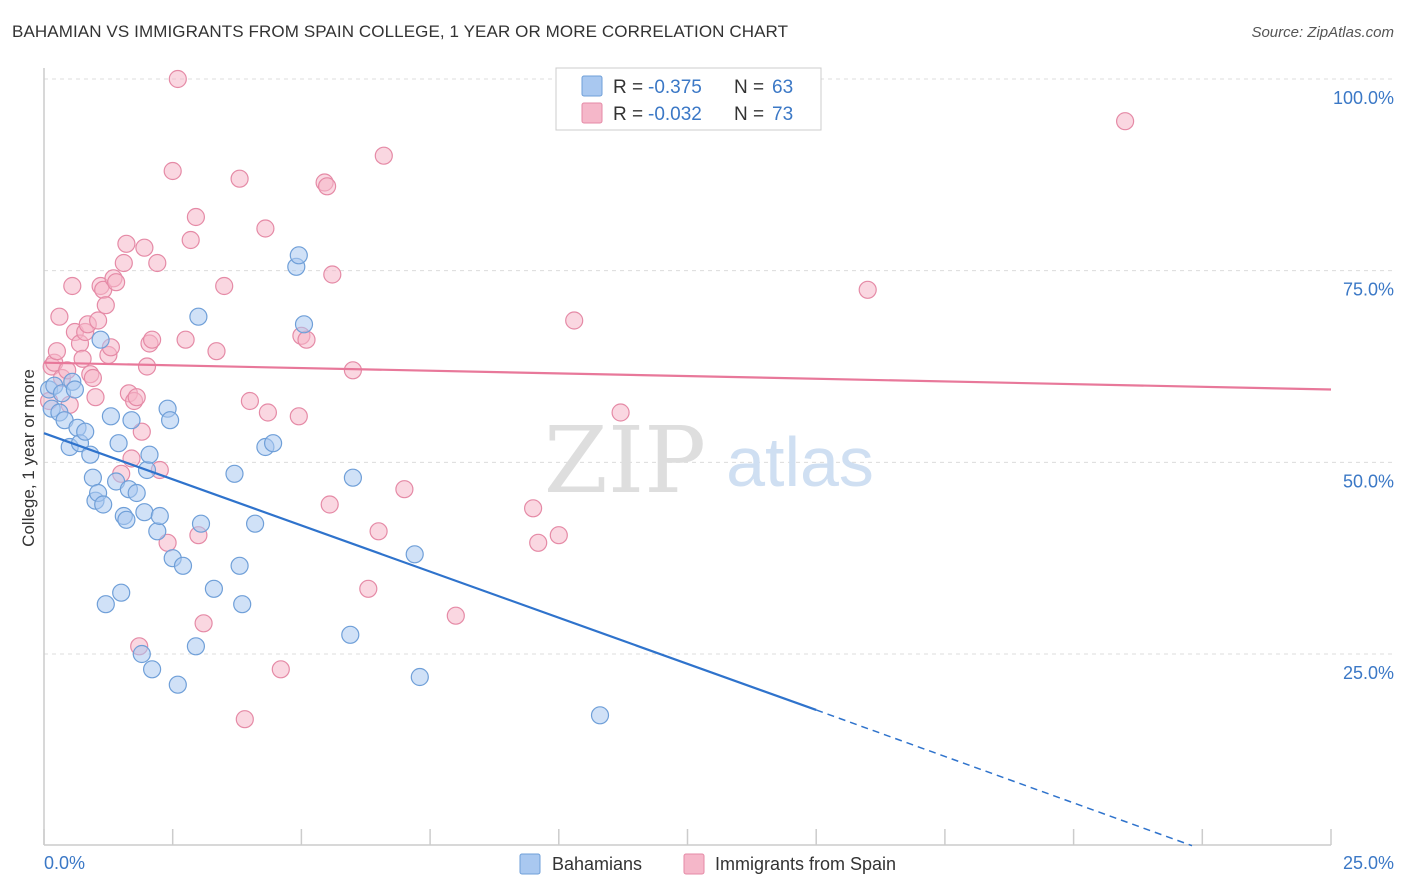 The image size is (1406, 892). Describe the element at coordinates (782, 114) in the screenshot. I see `stats-n-value-2: 73` at that location.